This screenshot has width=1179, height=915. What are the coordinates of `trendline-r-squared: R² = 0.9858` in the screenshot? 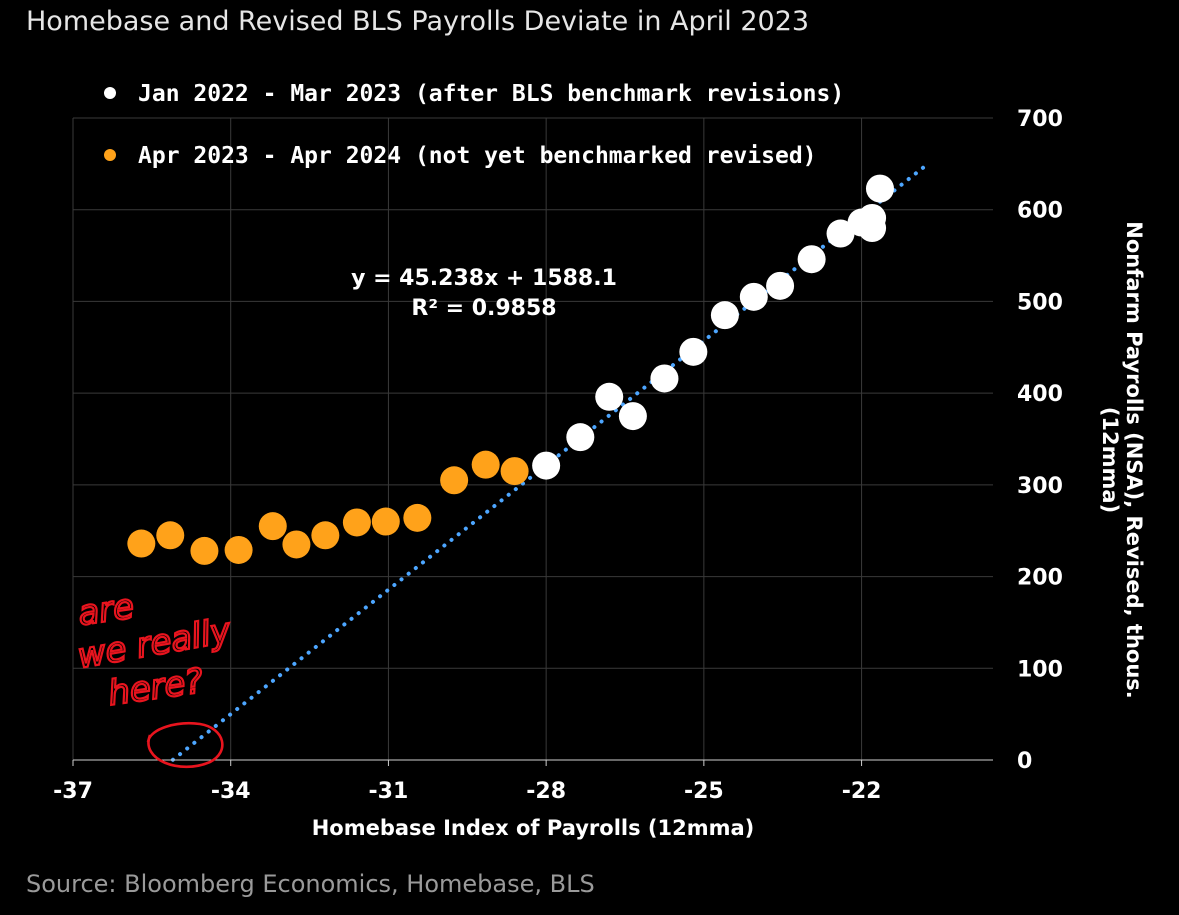 It's located at (483, 308).